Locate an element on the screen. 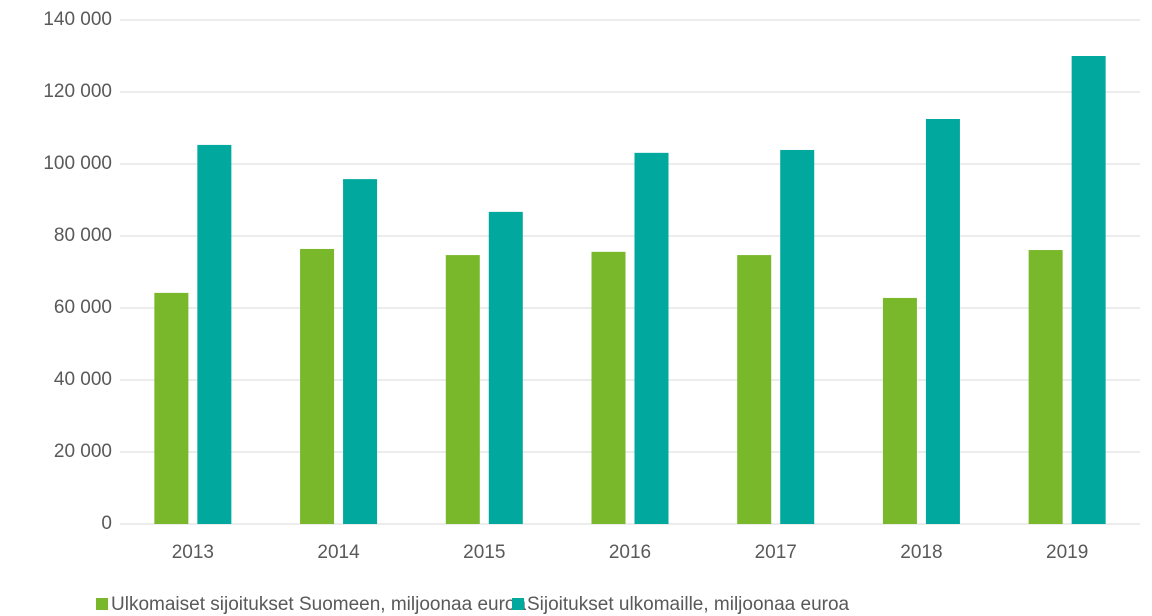 This screenshot has width=1152, height=616. y-tick-label: 140 000 is located at coordinates (77, 19).